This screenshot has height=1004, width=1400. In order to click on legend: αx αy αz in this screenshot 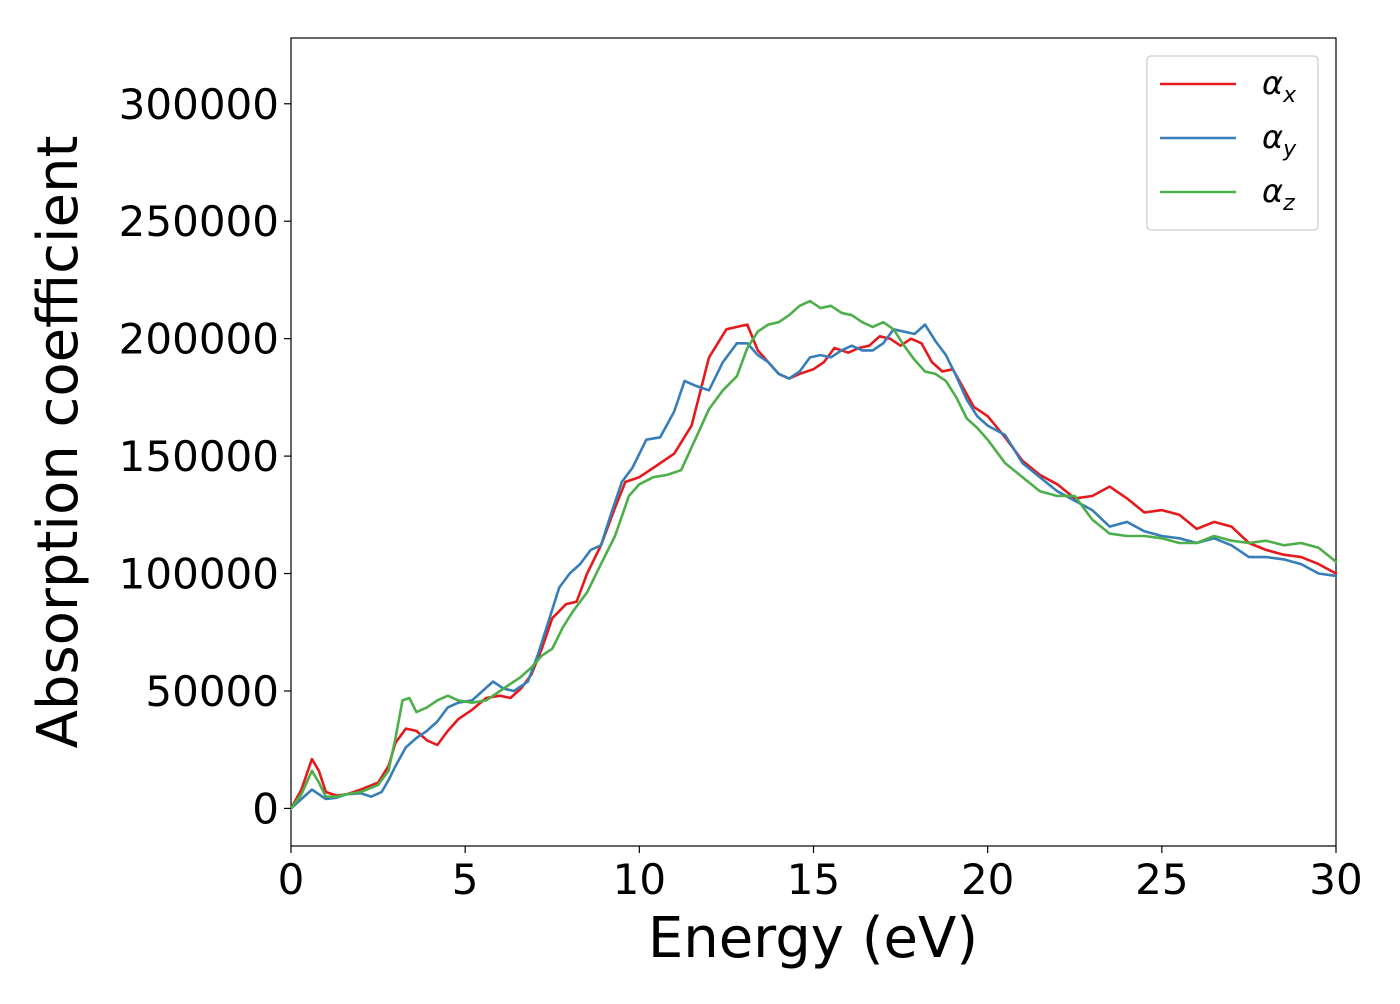, I will do `click(1232, 143)`.